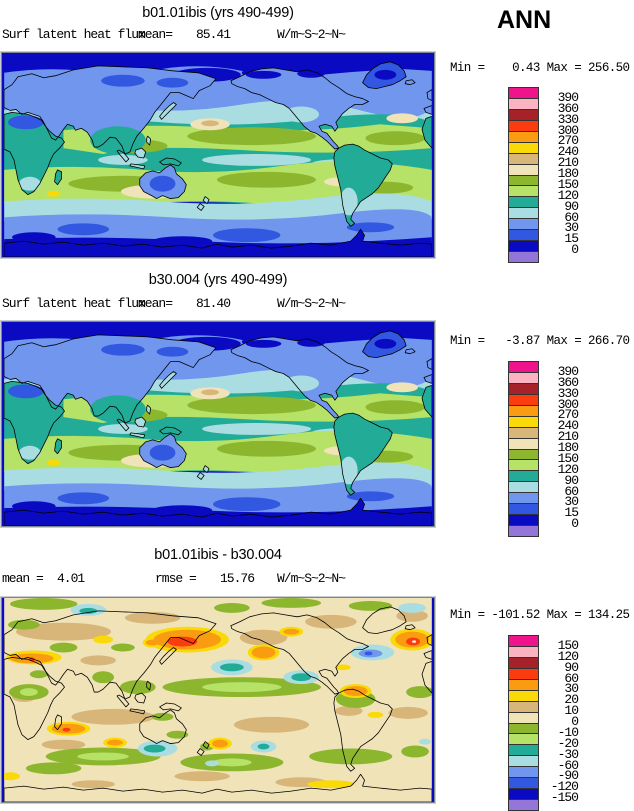  I want to click on panel3-minmax: Min = -101.52 Max = 134.25, so click(540, 615).